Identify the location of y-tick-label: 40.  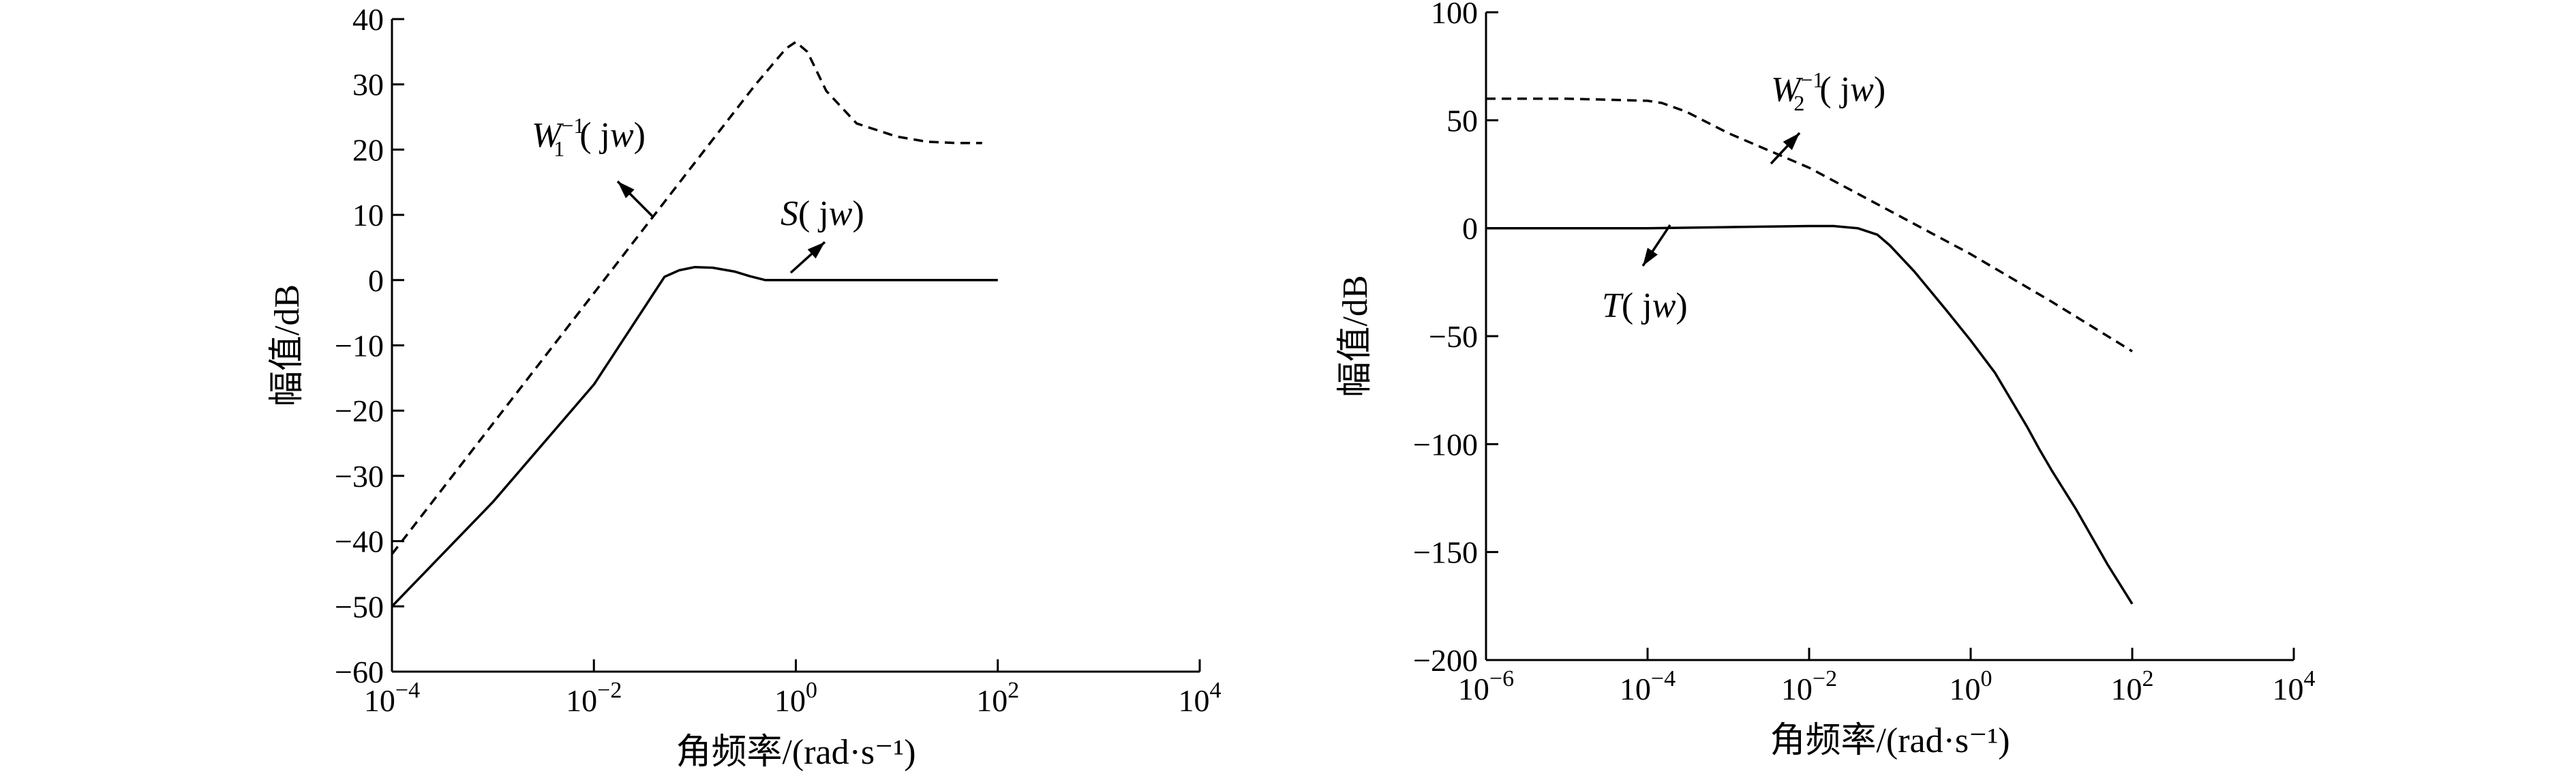
(368, 19).